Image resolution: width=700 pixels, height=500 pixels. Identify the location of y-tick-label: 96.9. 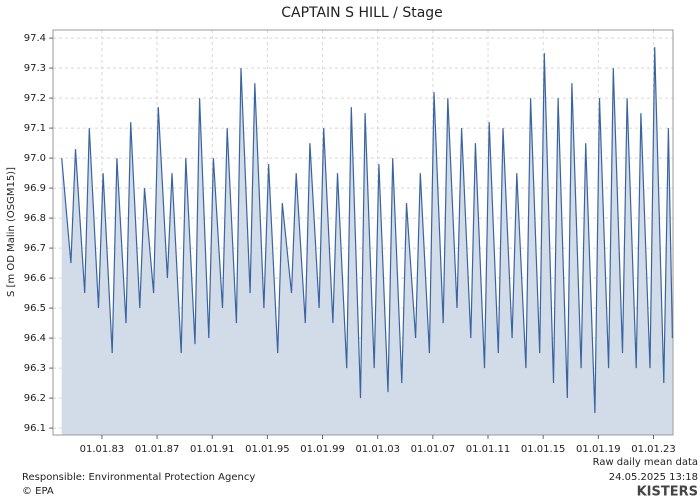
(35, 188).